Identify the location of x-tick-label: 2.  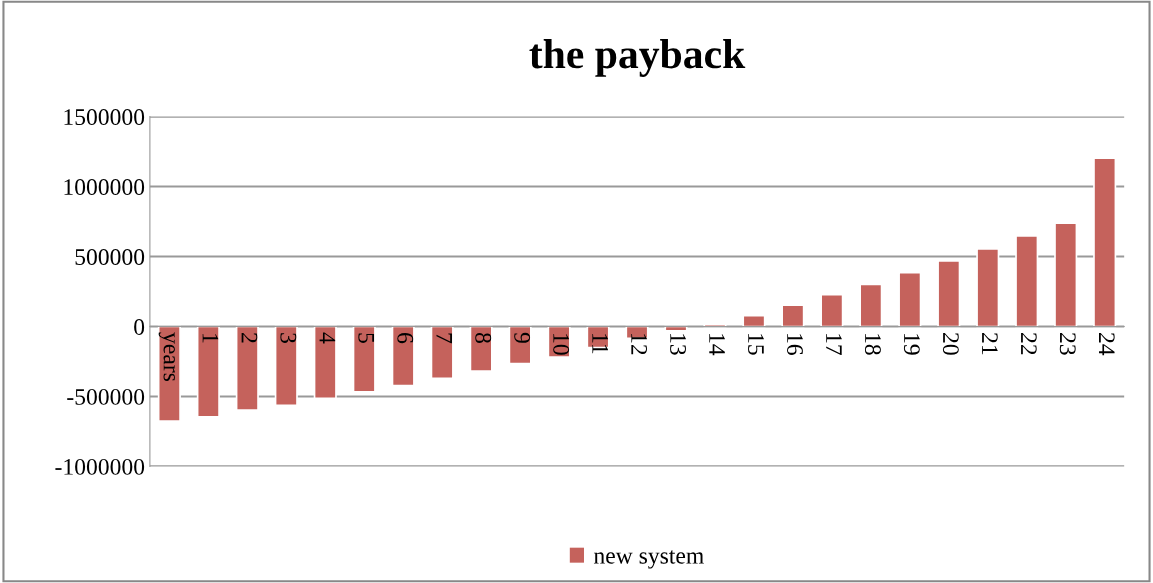
(249, 338).